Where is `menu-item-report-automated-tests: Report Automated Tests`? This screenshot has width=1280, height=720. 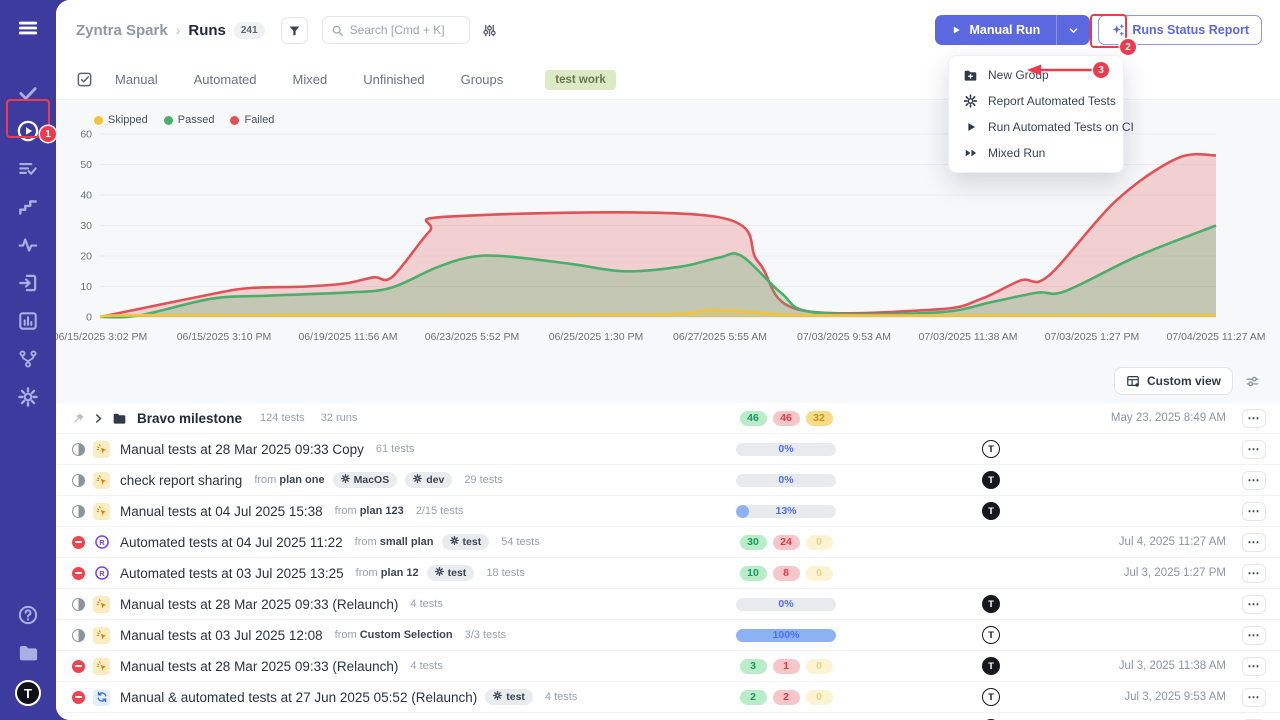
menu-item-report-automated-tests: Report Automated Tests is located at coordinates (1036, 101).